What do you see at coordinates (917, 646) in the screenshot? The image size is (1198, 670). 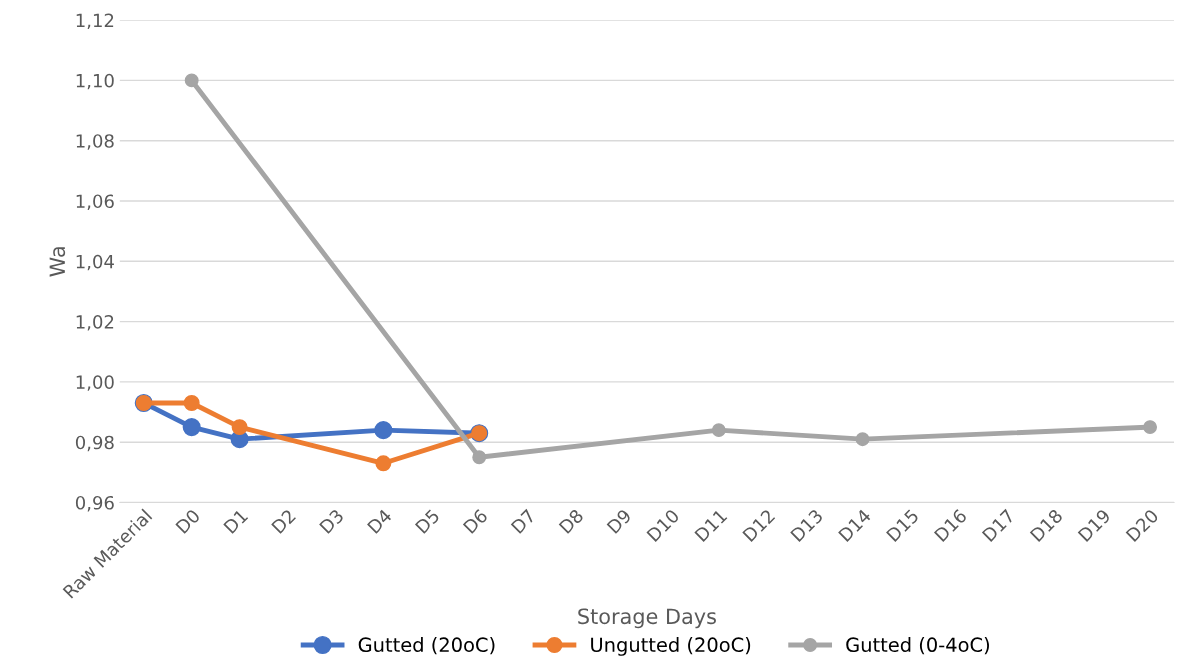 I see `legend-label: Gutted (0-4oC)` at bounding box center [917, 646].